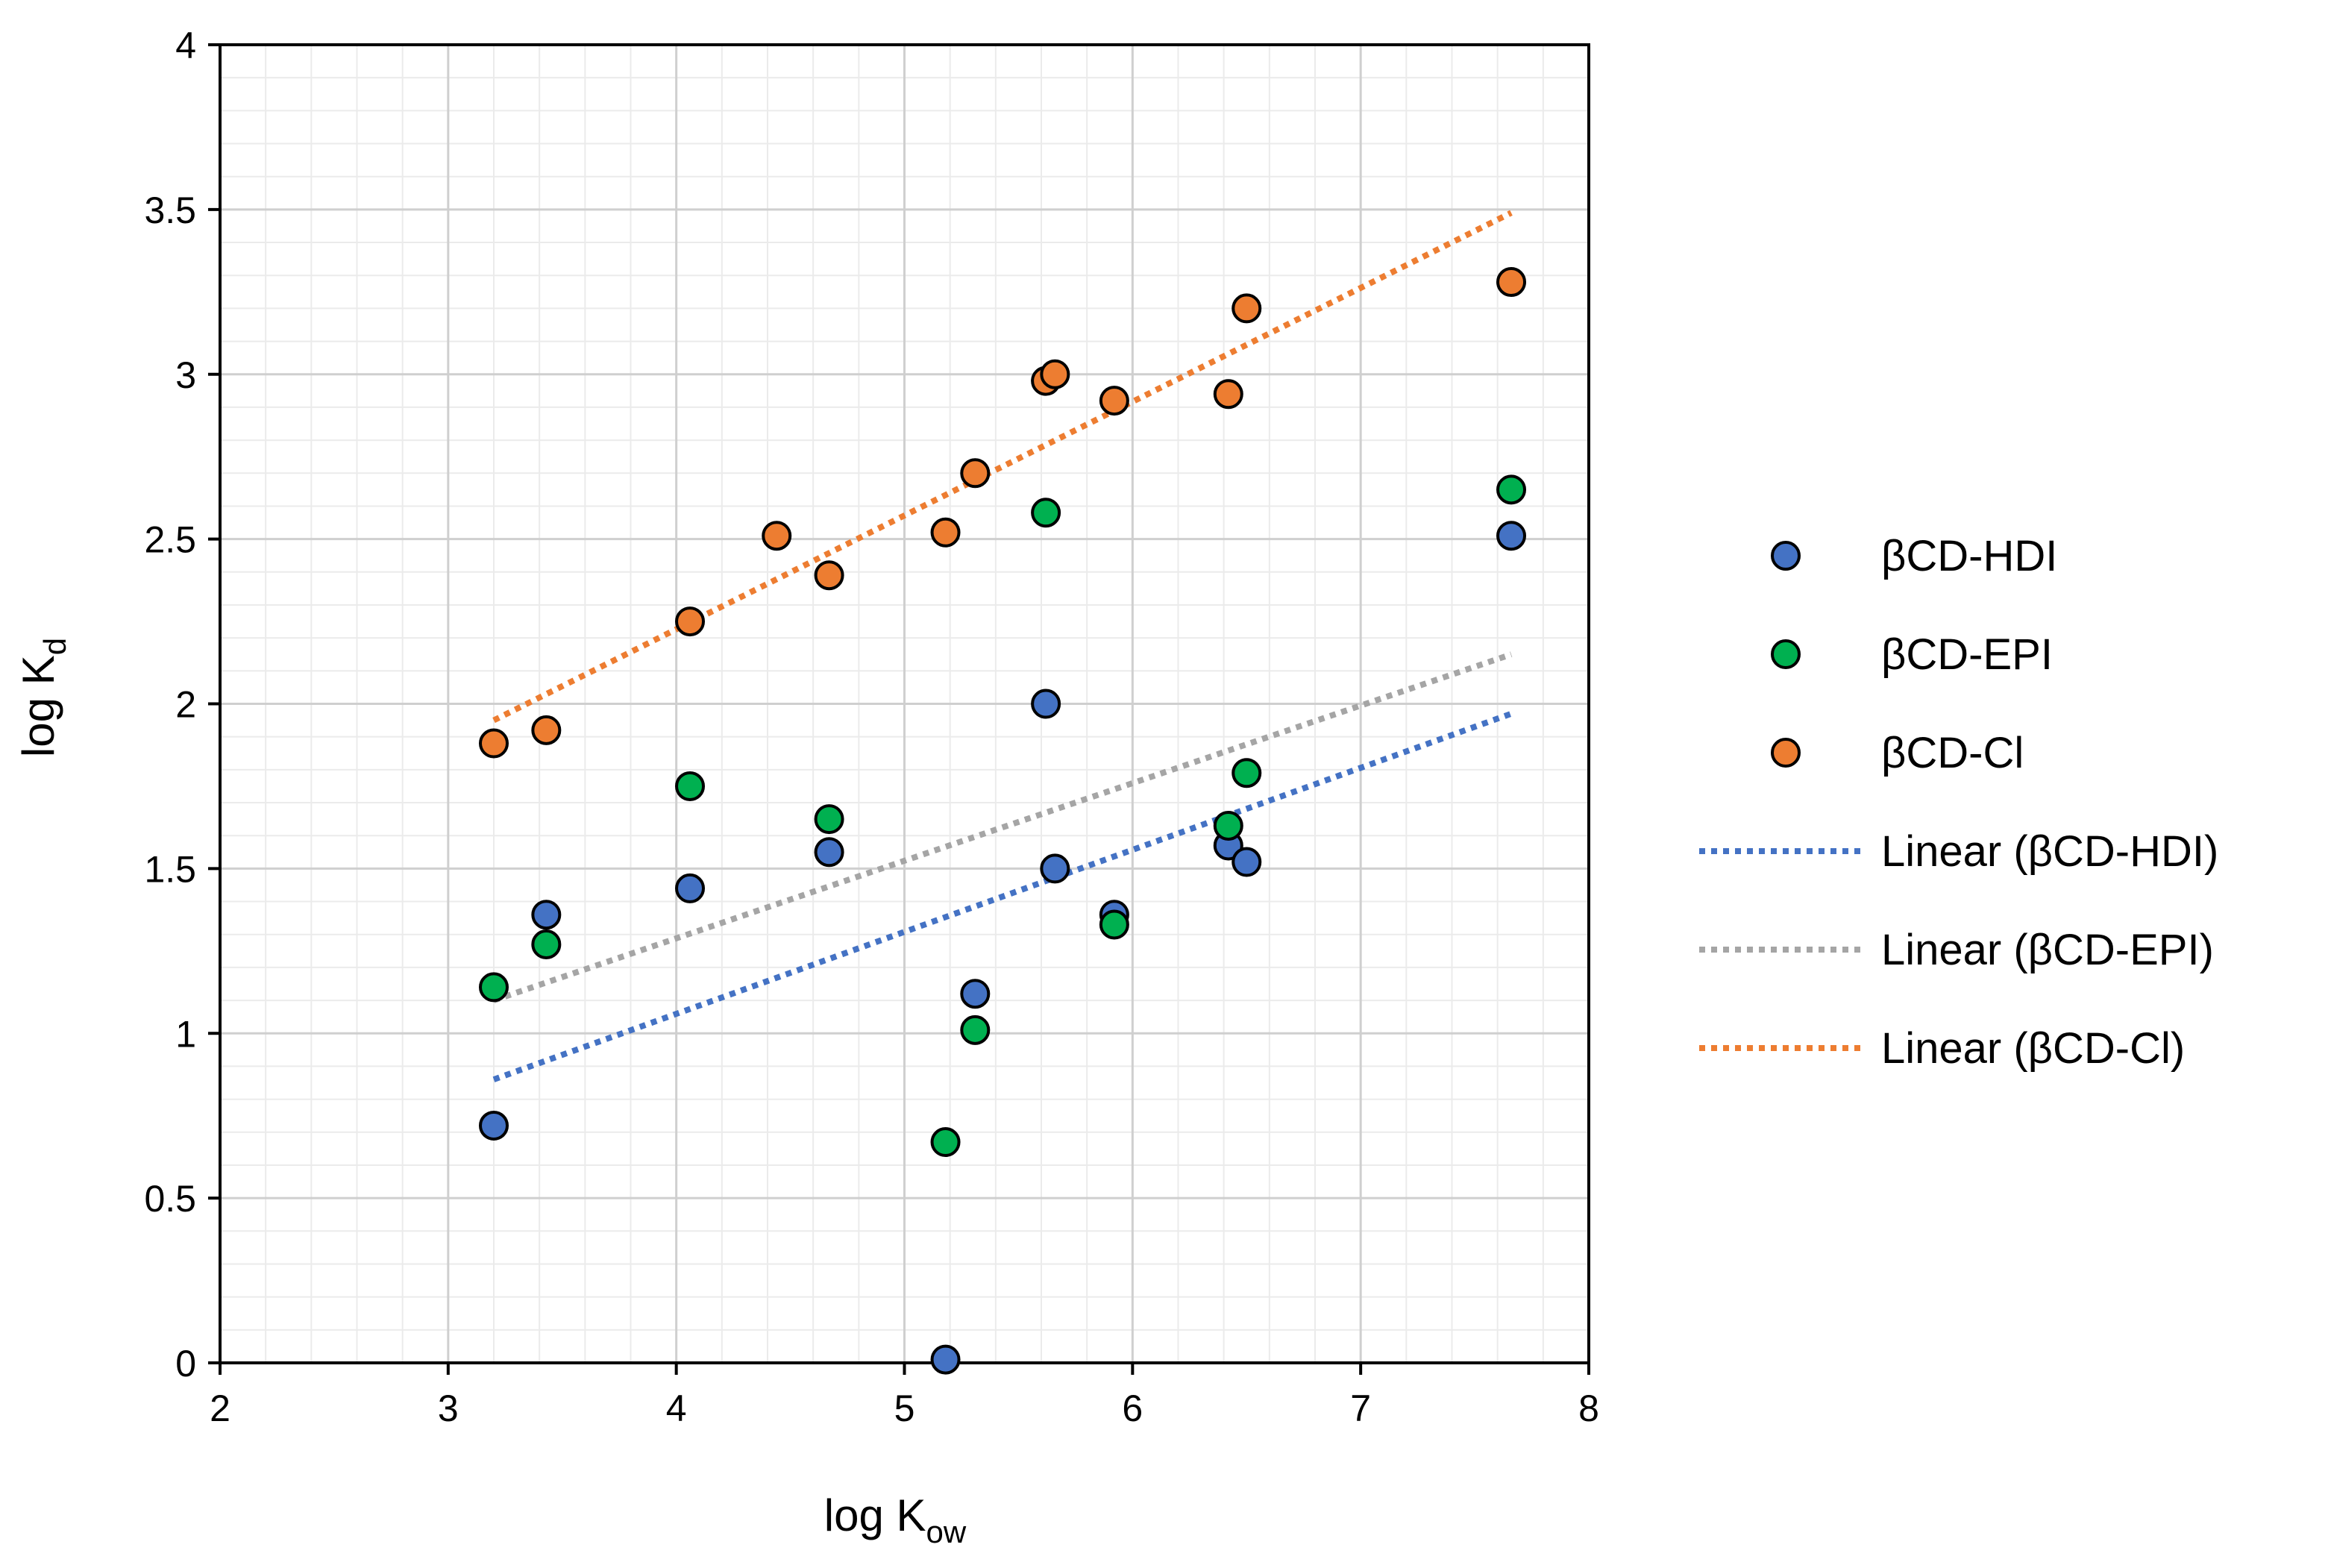  I want to click on y-tick-label: 1.5, so click(170, 869).